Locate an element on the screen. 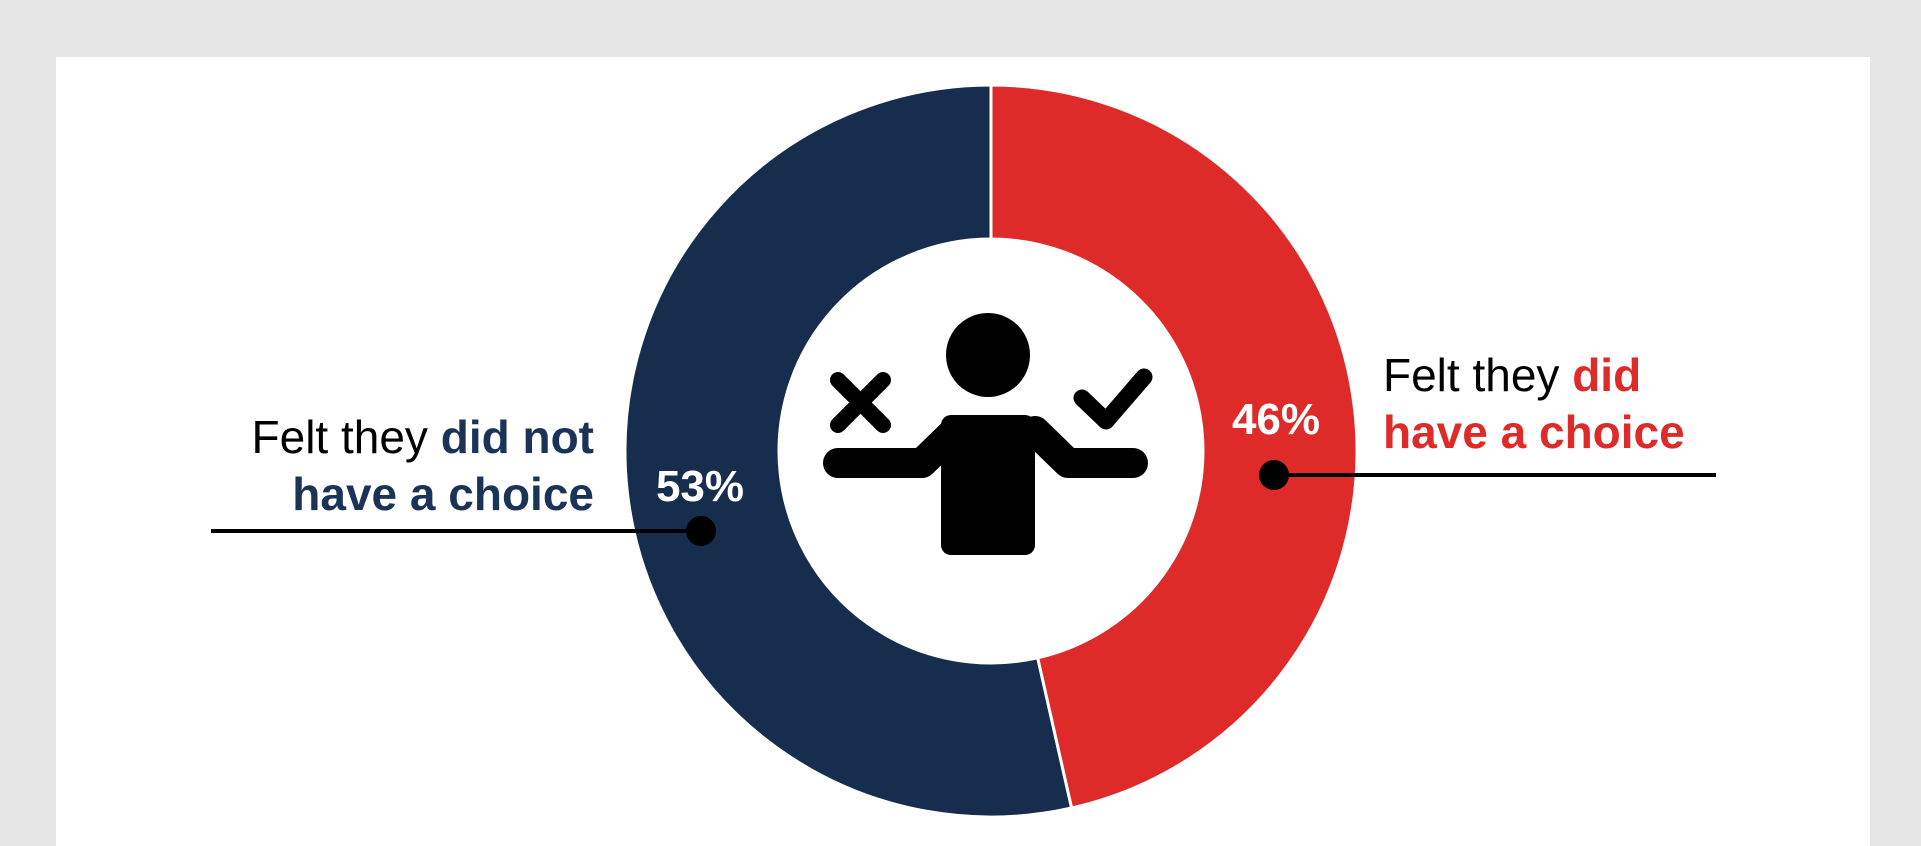 This screenshot has height=846, width=1921. legend-label-choice: Felt they did have a choice is located at coordinates (1534, 404).